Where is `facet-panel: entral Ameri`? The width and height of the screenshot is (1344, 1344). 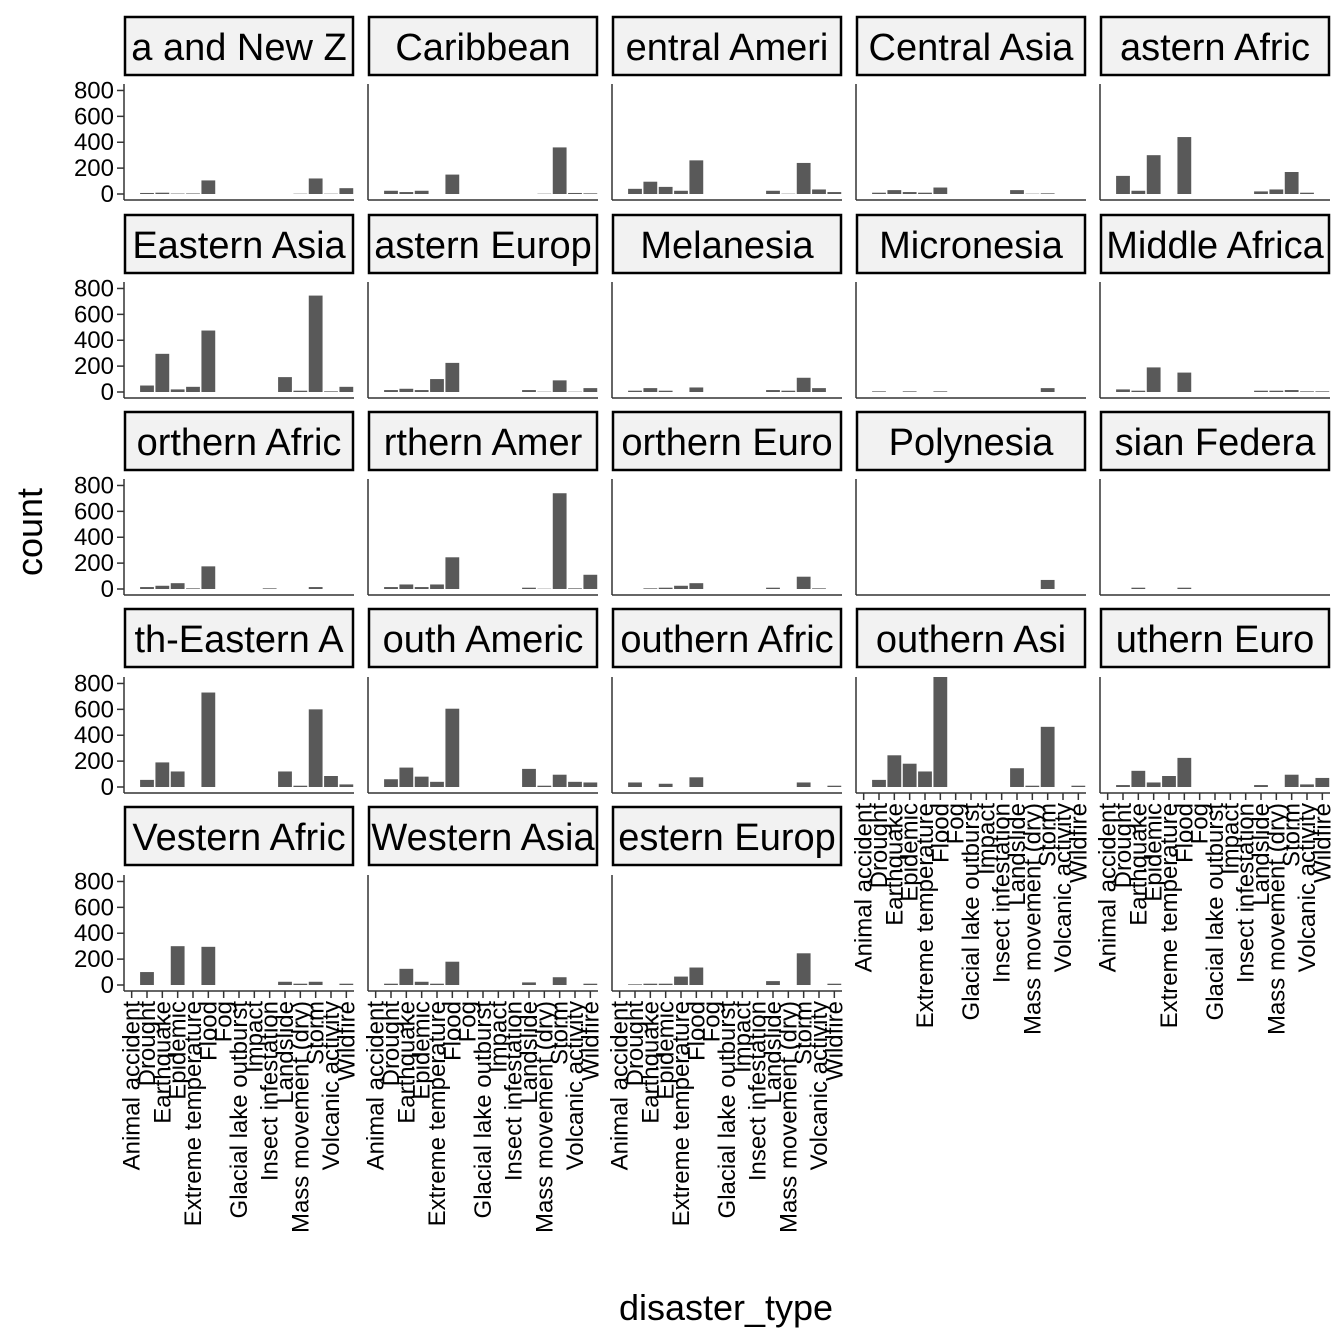
facet-panel: entral Ameri is located at coordinates (727, 108).